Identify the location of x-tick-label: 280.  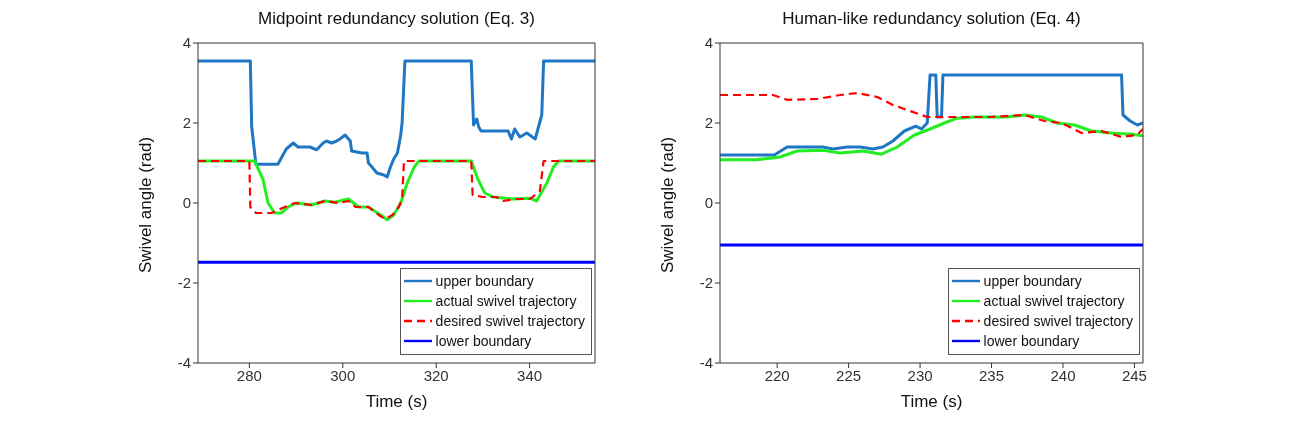
(249, 375).